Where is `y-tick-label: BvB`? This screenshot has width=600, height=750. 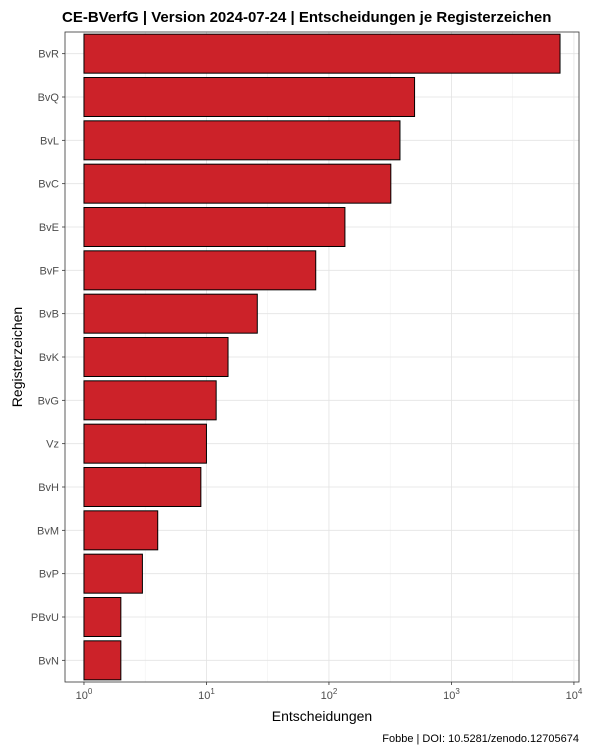 y-tick-label: BvB is located at coordinates (49, 315).